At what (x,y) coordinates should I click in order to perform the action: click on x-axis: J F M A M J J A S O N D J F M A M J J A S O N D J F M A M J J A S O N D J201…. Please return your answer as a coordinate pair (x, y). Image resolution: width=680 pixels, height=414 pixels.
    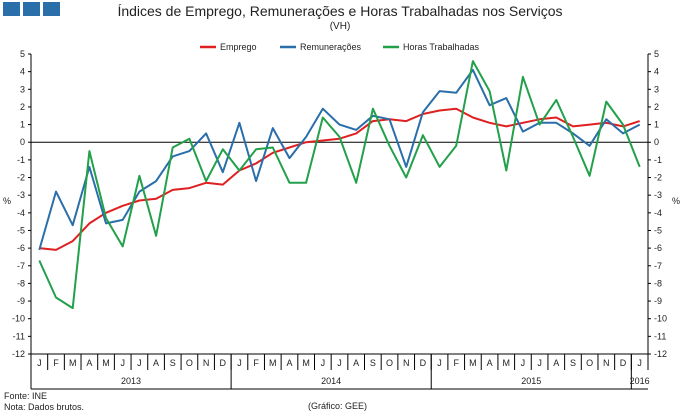
    Looking at the image, I should click on (340, 372).